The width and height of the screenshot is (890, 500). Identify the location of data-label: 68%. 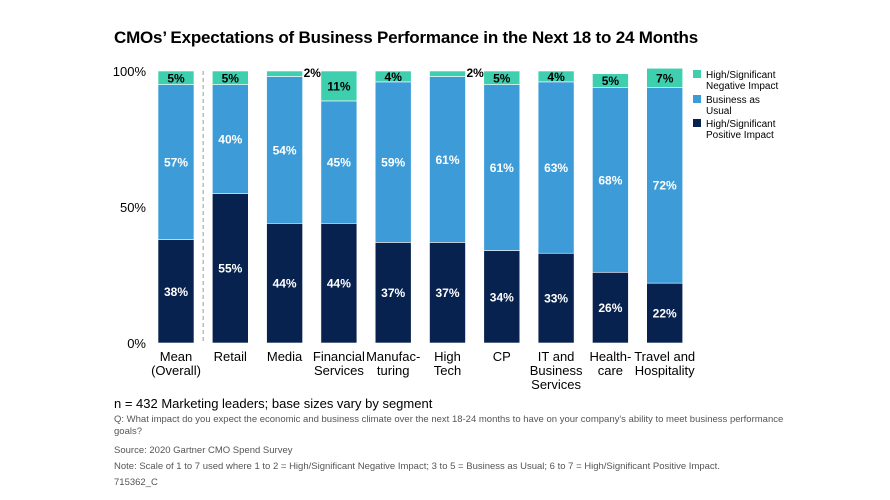
(610, 180).